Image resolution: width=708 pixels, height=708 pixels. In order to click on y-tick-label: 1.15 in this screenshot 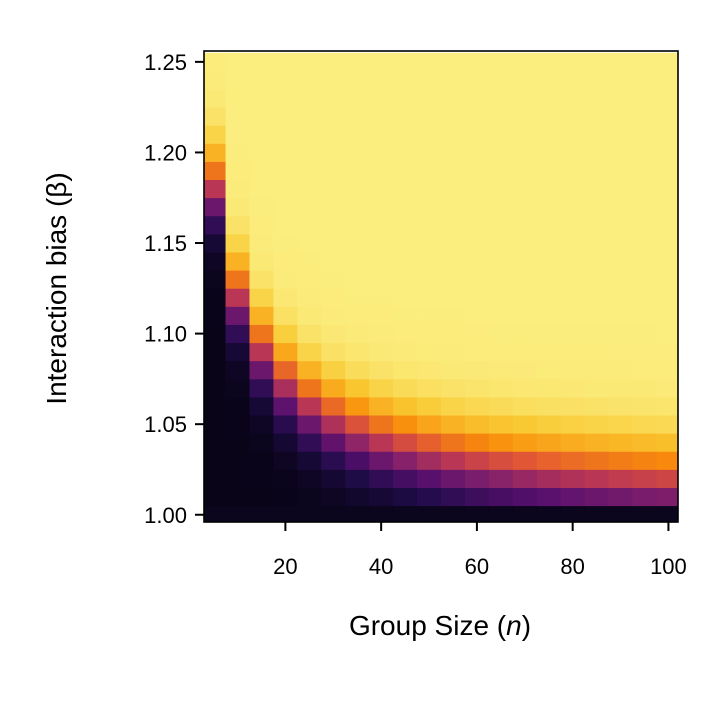, I will do `click(165, 243)`.